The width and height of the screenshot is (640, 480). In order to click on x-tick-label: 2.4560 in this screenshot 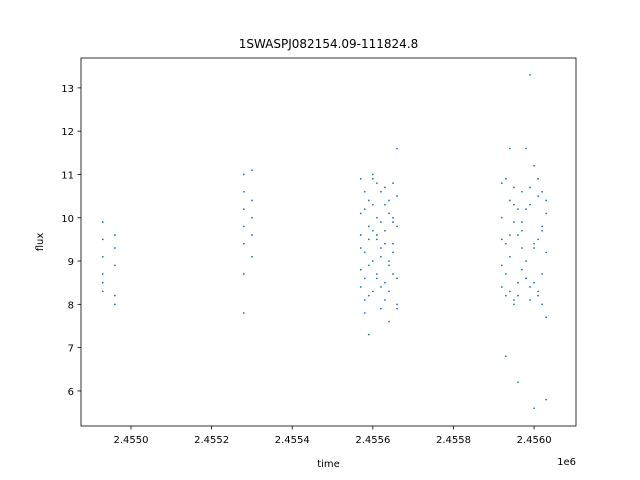, I will do `click(534, 440)`.